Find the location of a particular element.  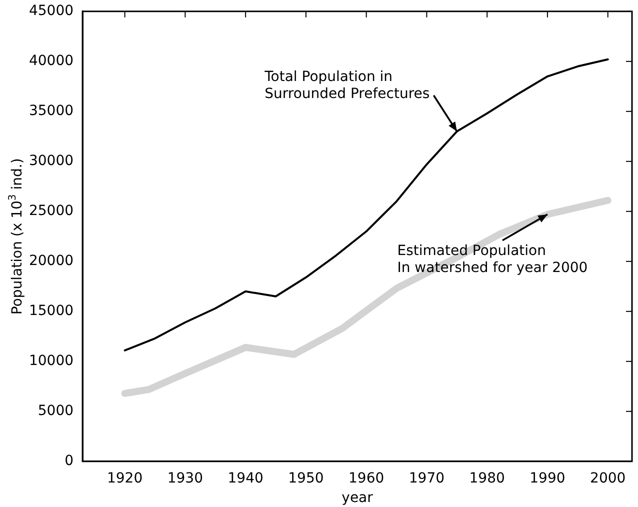

y-tick-label: 30000 is located at coordinates (51, 161).